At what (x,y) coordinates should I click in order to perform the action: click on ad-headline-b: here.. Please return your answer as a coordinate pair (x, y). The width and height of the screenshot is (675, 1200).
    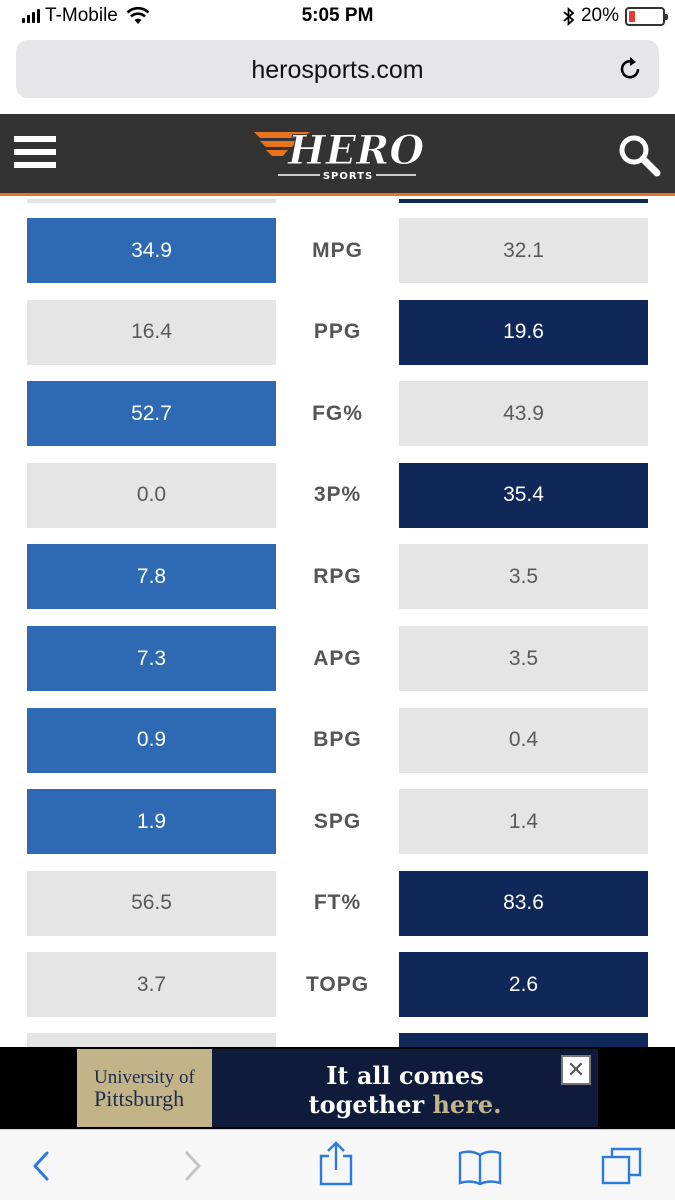
    Looking at the image, I should click on (467, 1104).